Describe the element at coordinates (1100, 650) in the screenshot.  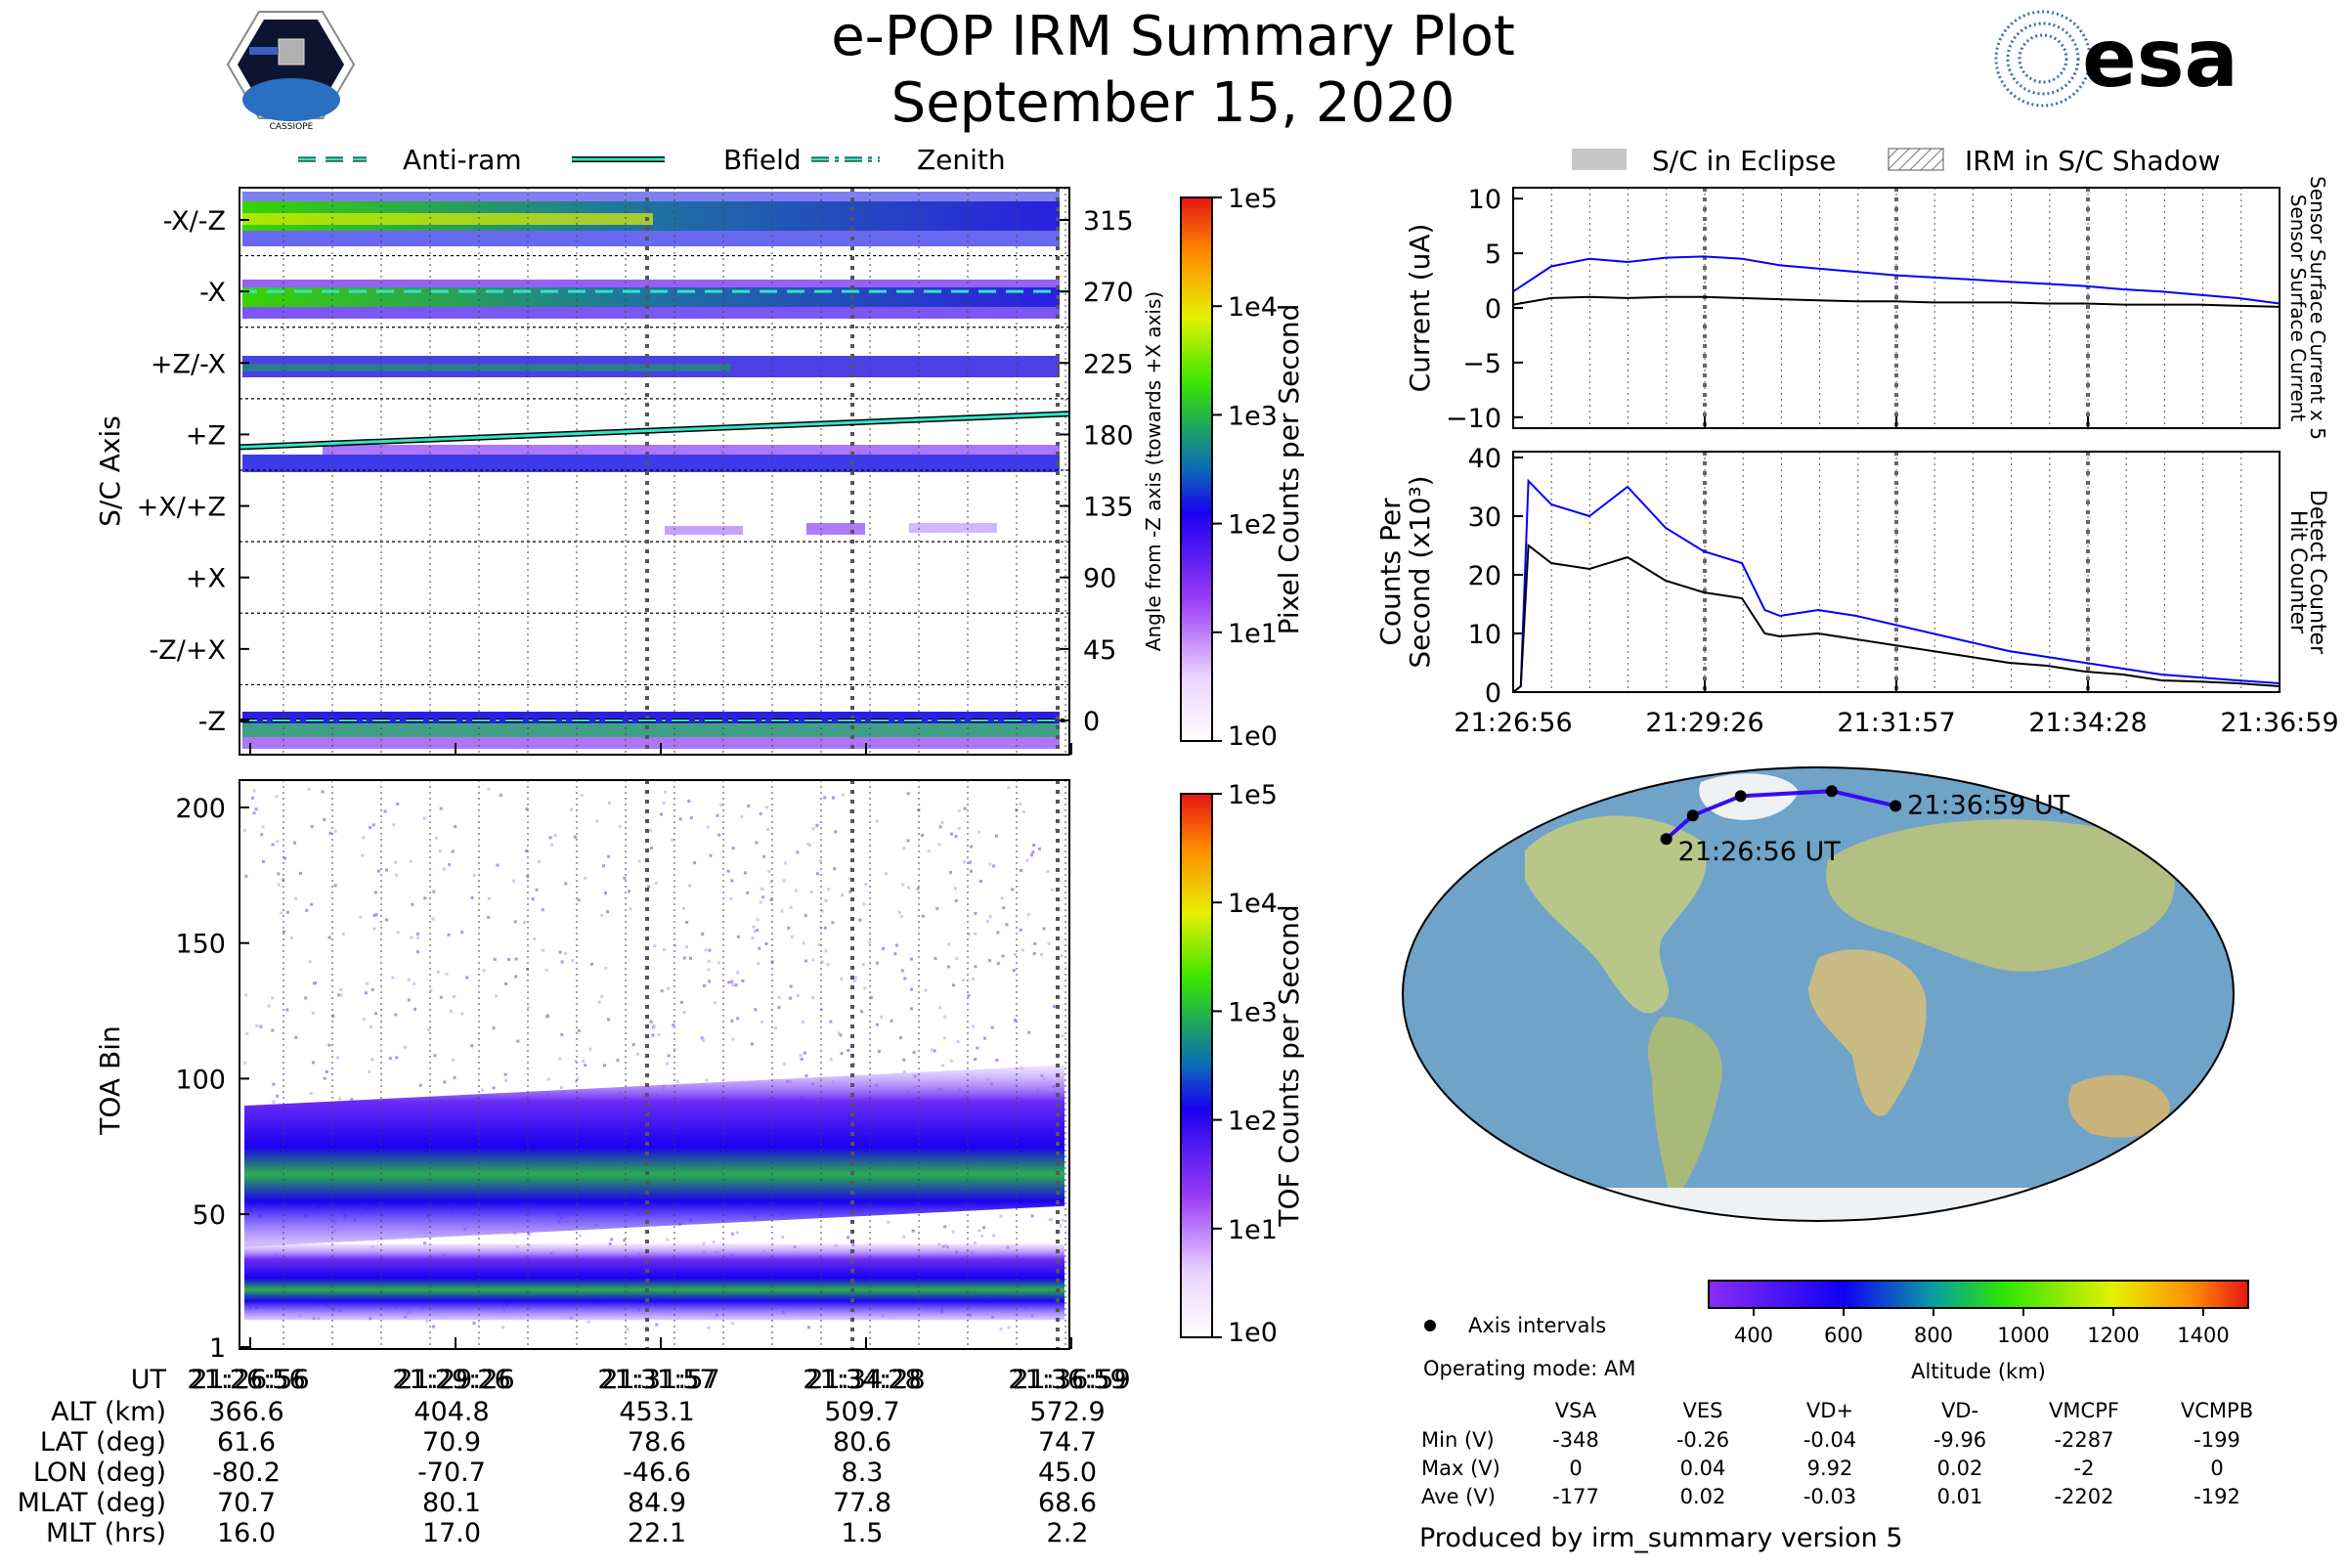
I see `angle-tick-label: 45` at that location.